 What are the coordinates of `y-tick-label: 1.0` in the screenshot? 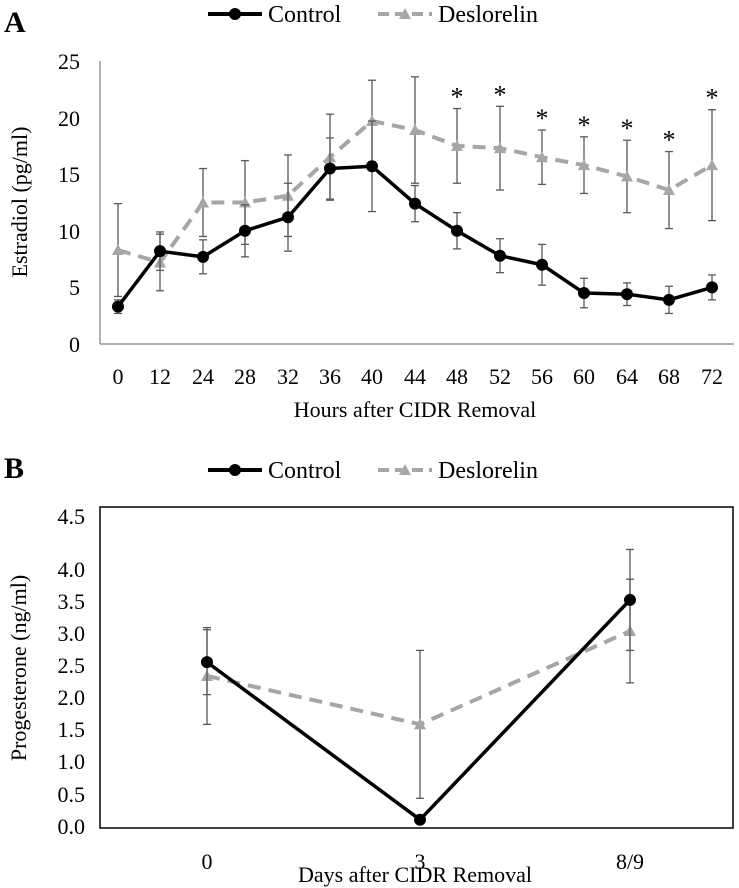 It's located at (72, 761).